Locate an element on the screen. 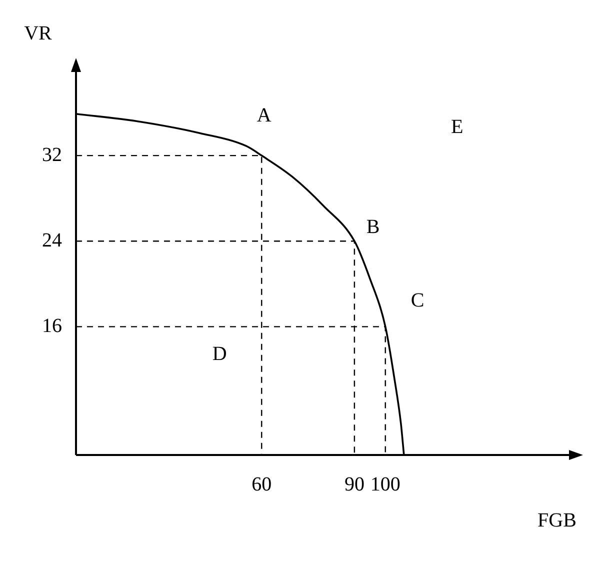 This screenshot has width=595, height=563. annotation: D is located at coordinates (219, 354).